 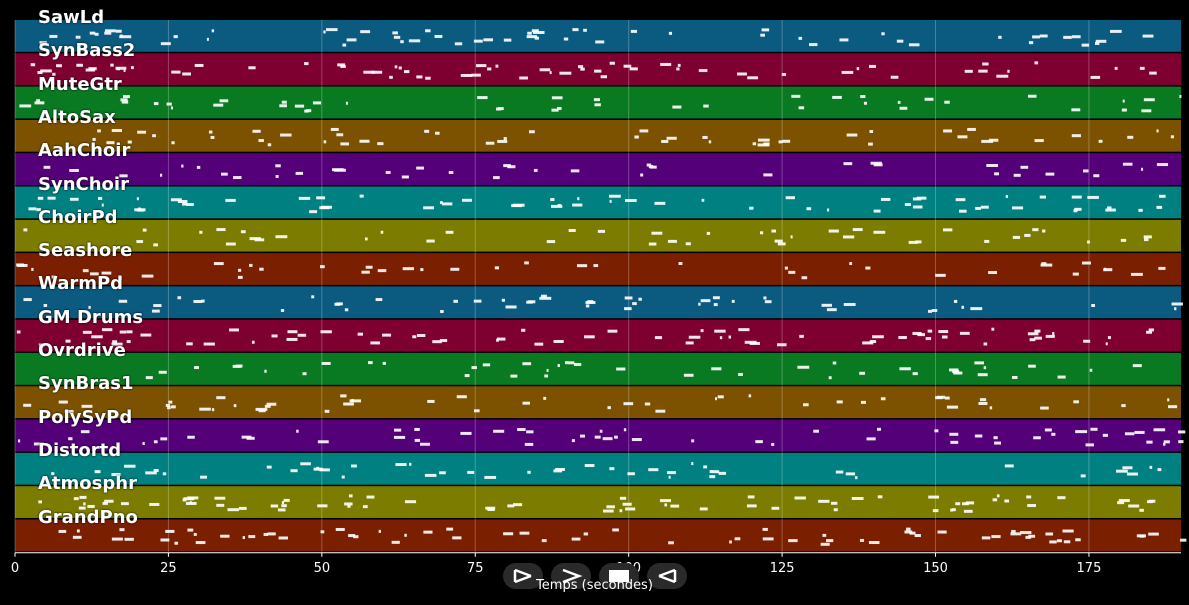 What do you see at coordinates (80, 84) in the screenshot?
I see `track-label: MuteGtr` at bounding box center [80, 84].